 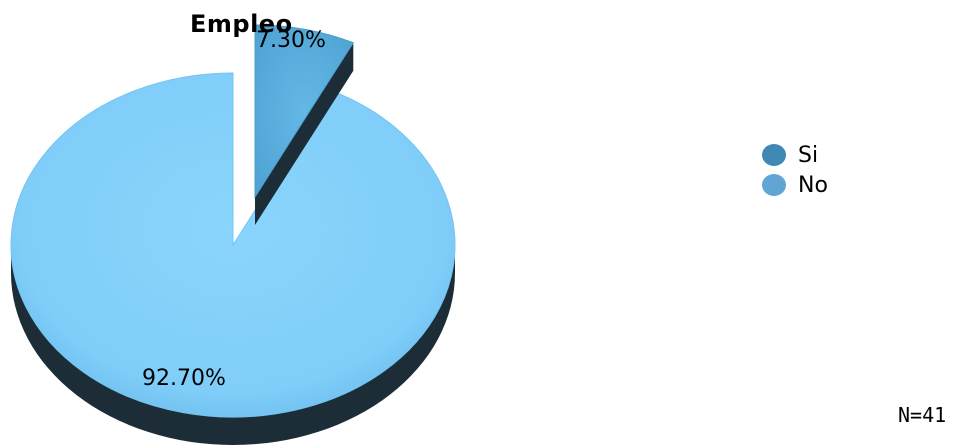 I want to click on pie-slice-face-si, so click(x=304, y=133).